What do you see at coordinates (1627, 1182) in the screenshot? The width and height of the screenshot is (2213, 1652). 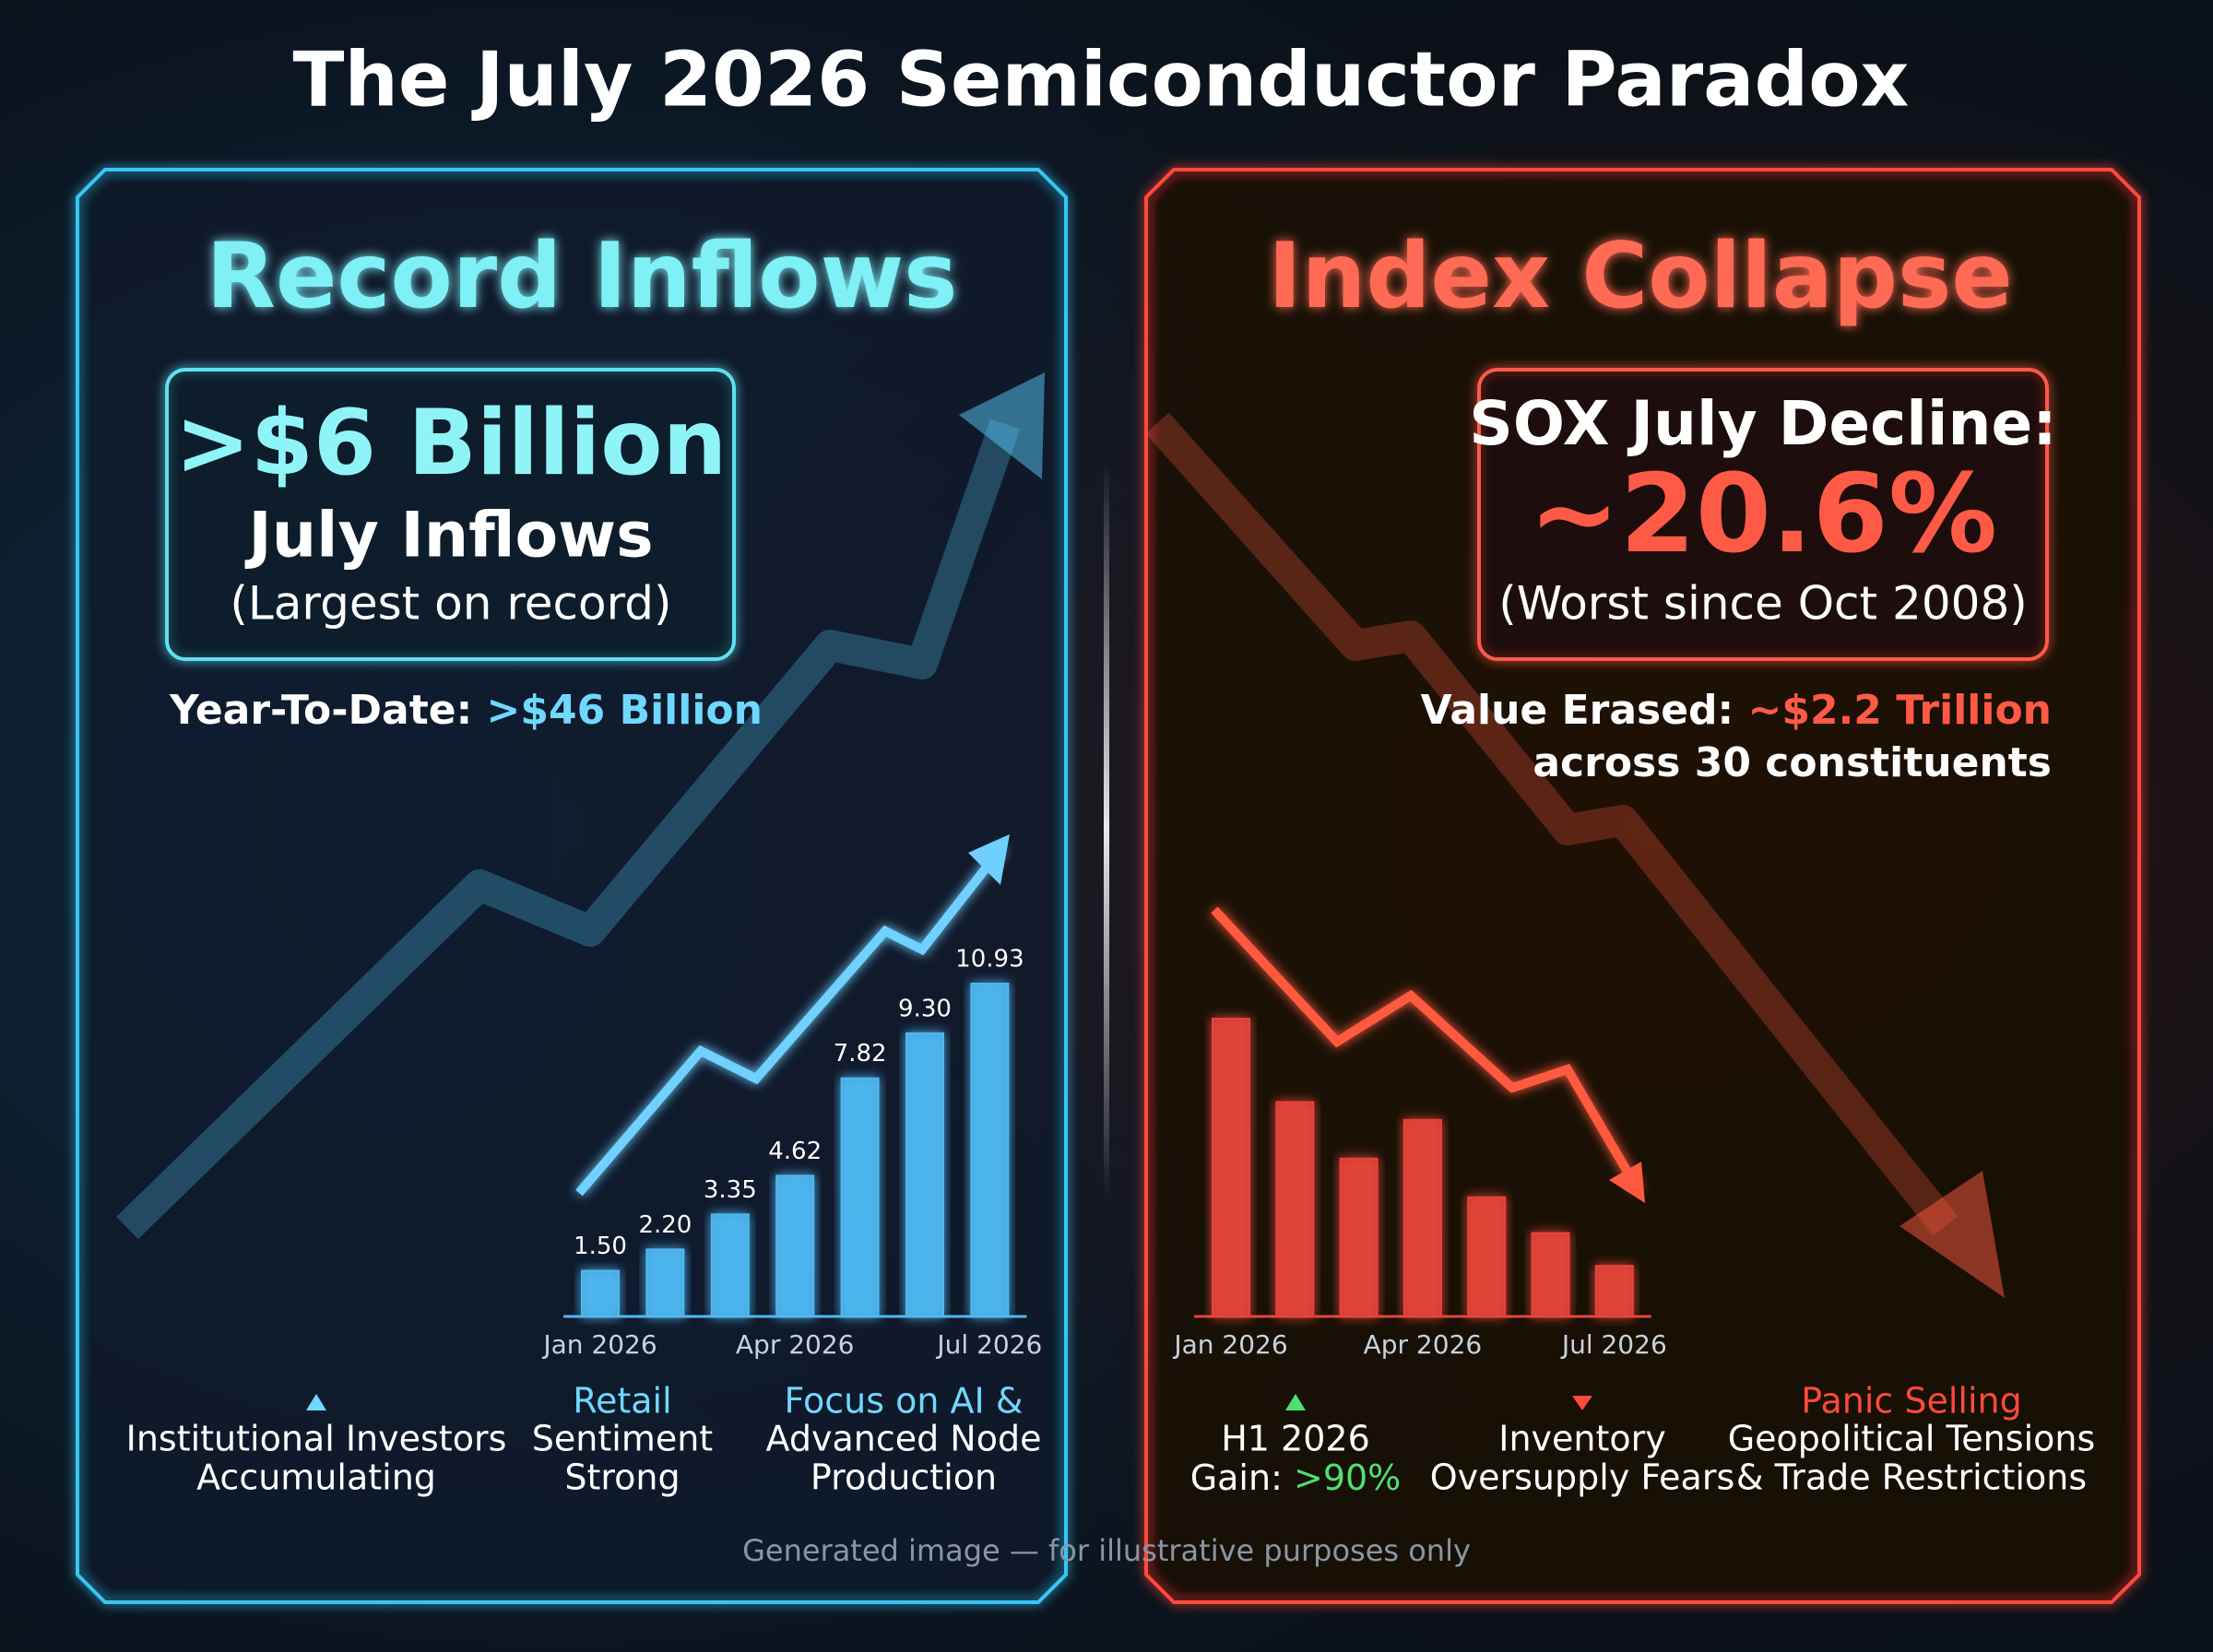 I see `trend-arrow-down-head` at bounding box center [1627, 1182].